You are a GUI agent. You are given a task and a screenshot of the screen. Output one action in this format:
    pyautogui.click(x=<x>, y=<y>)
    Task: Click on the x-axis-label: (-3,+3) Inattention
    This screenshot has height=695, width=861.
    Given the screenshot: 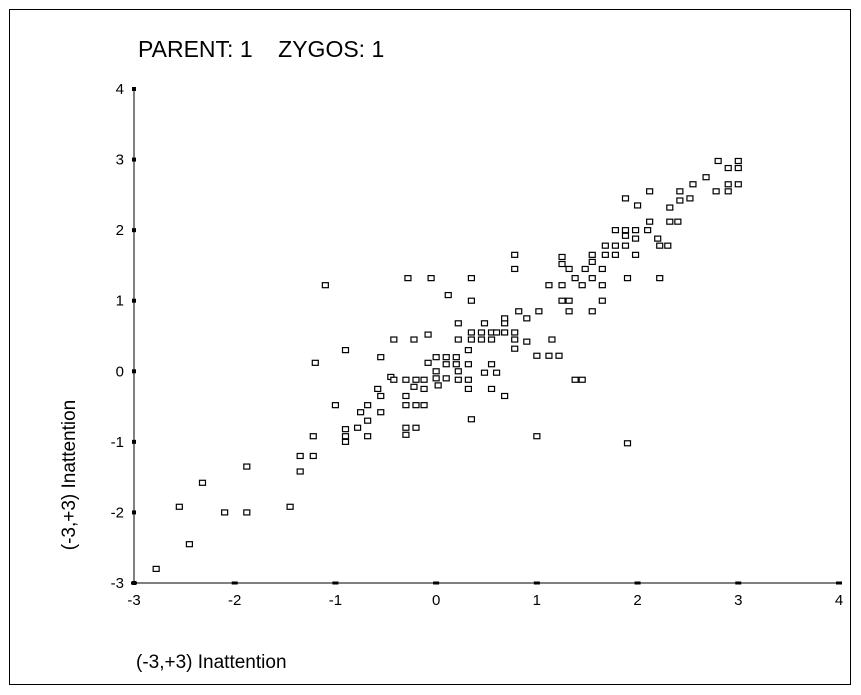 What is the action you would take?
    pyautogui.click(x=211, y=662)
    